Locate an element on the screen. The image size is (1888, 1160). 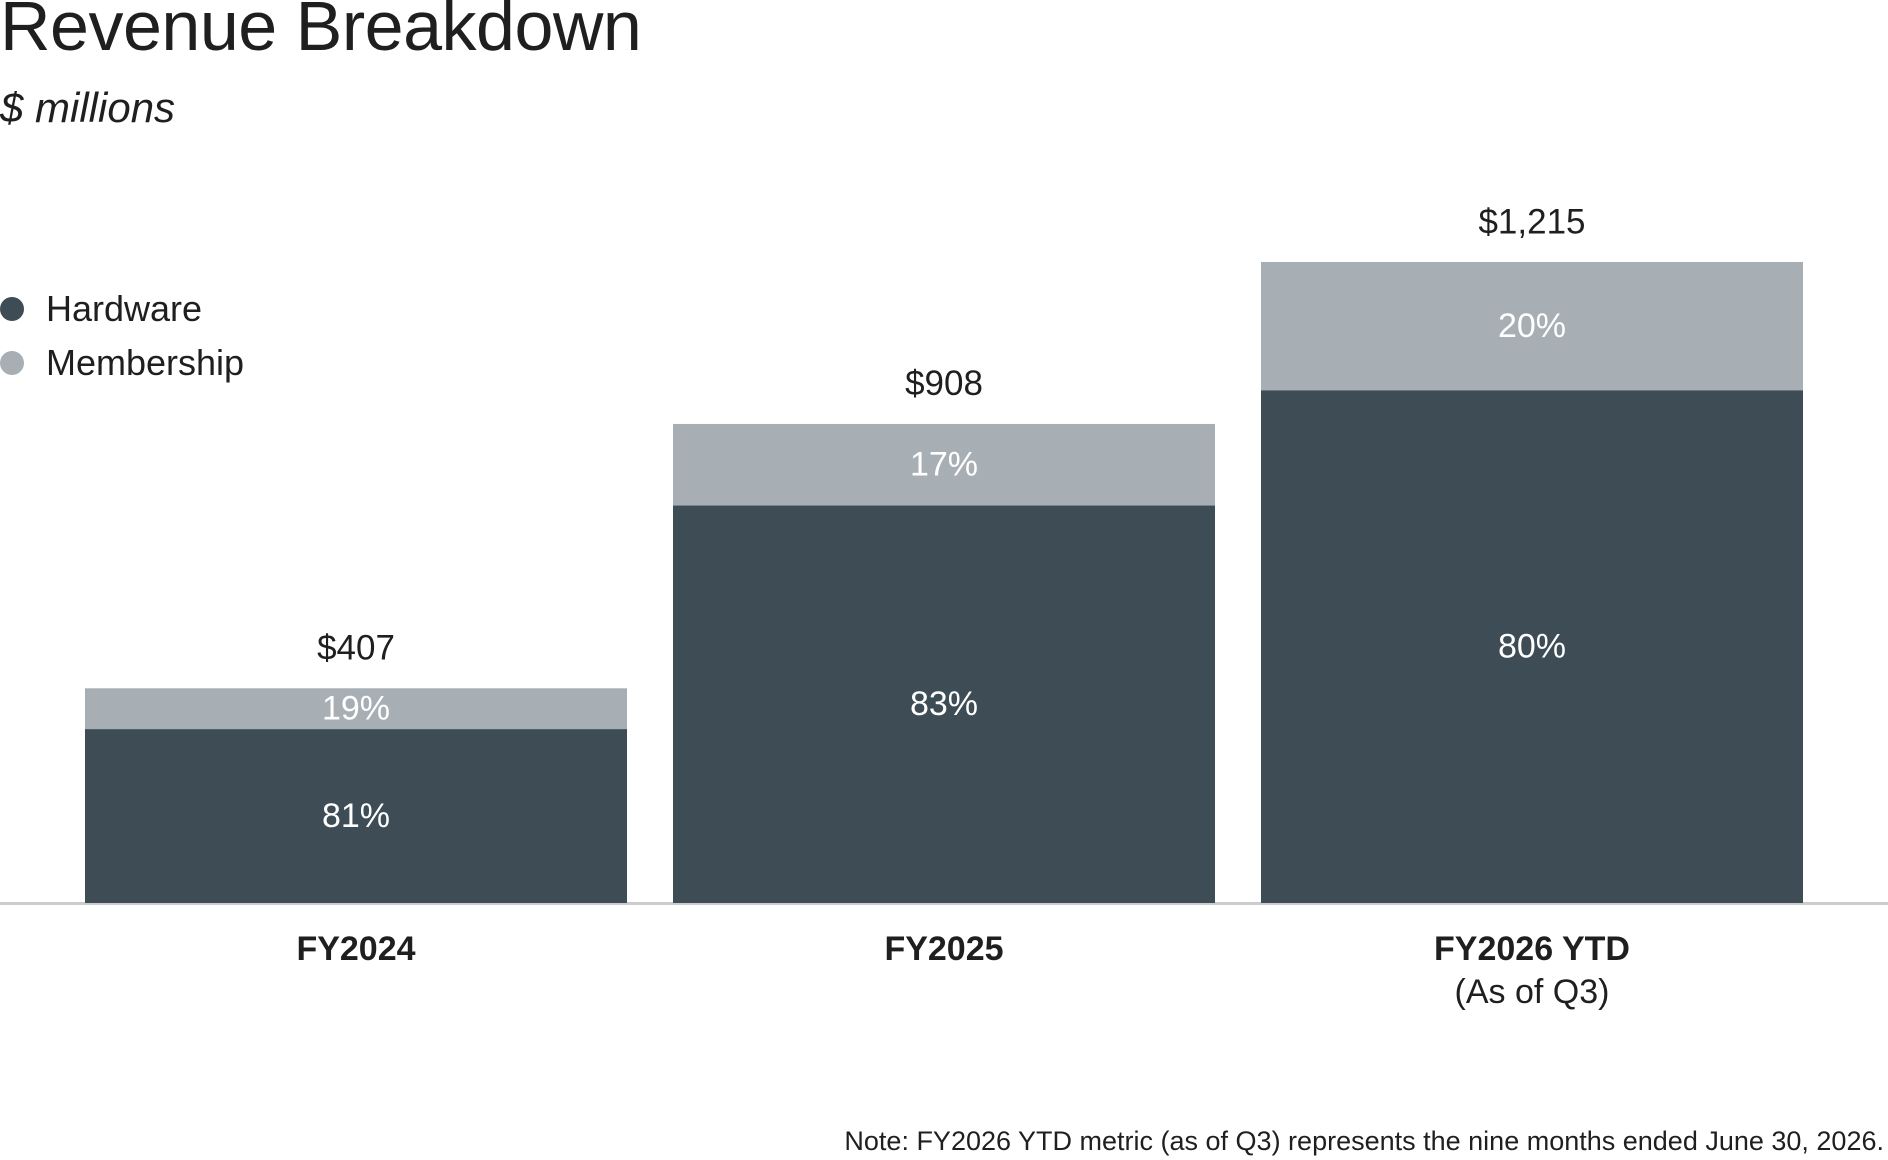
bar-label-hardware-2: 80% is located at coordinates (1532, 647).